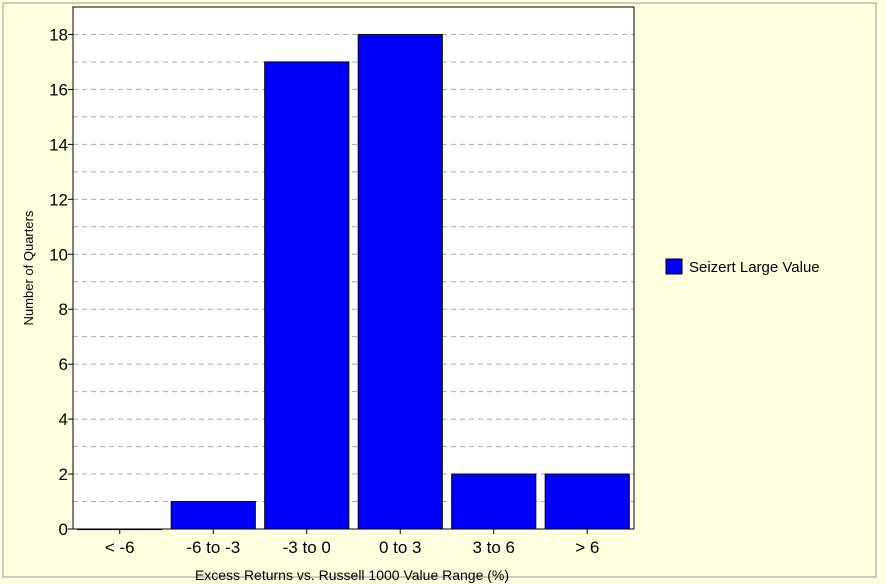 This screenshot has height=584, width=886. Describe the element at coordinates (400, 547) in the screenshot. I see `x-tick-label: 0 to 3` at that location.